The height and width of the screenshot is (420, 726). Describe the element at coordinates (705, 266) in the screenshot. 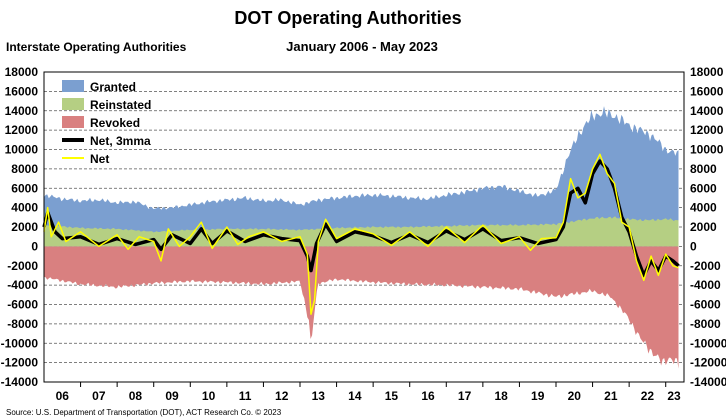

I see `ytick-right-label: -2000` at that location.